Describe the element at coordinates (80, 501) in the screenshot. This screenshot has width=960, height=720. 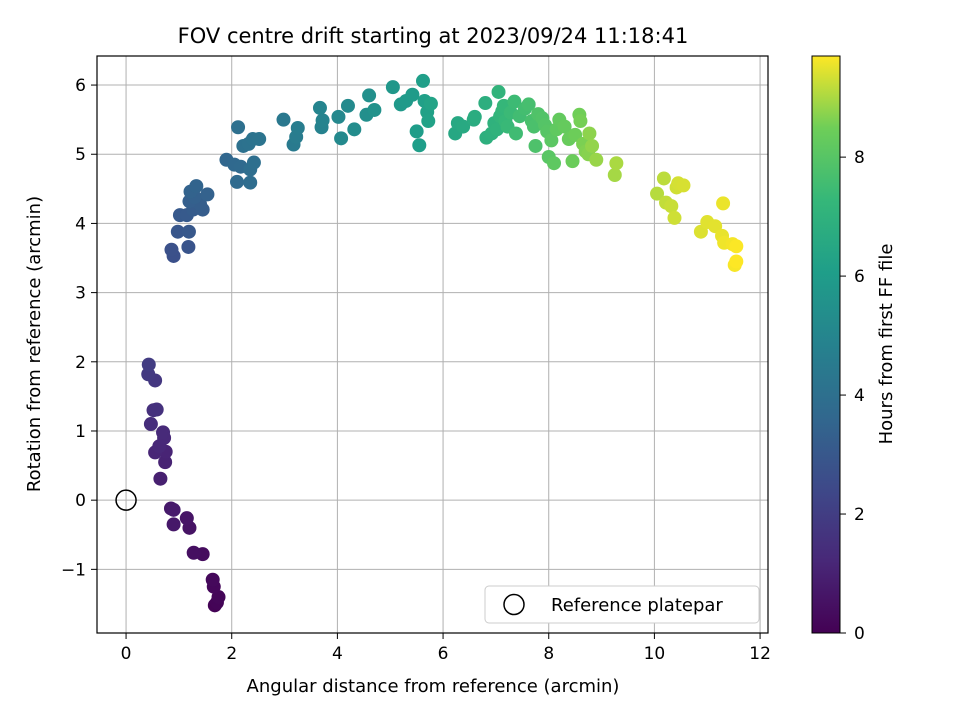
I see `y-tick-label: 0` at that location.